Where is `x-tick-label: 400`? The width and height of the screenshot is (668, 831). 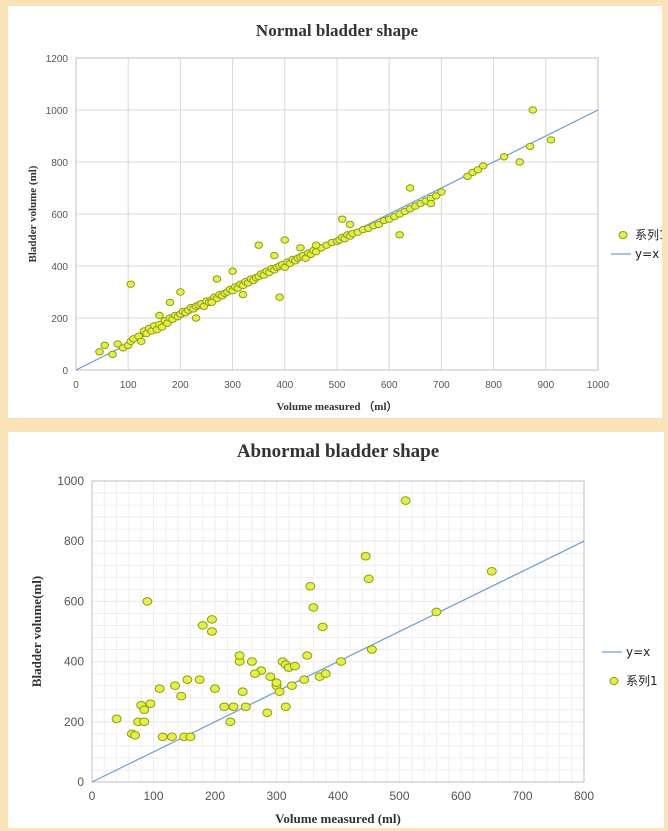 x-tick-label: 400 is located at coordinates (338, 796).